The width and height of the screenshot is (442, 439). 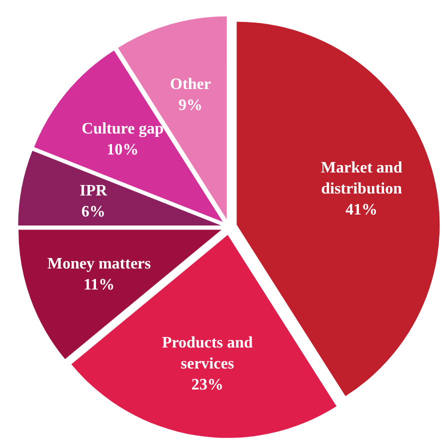 I want to click on slice-label: Products and services, so click(x=207, y=353).